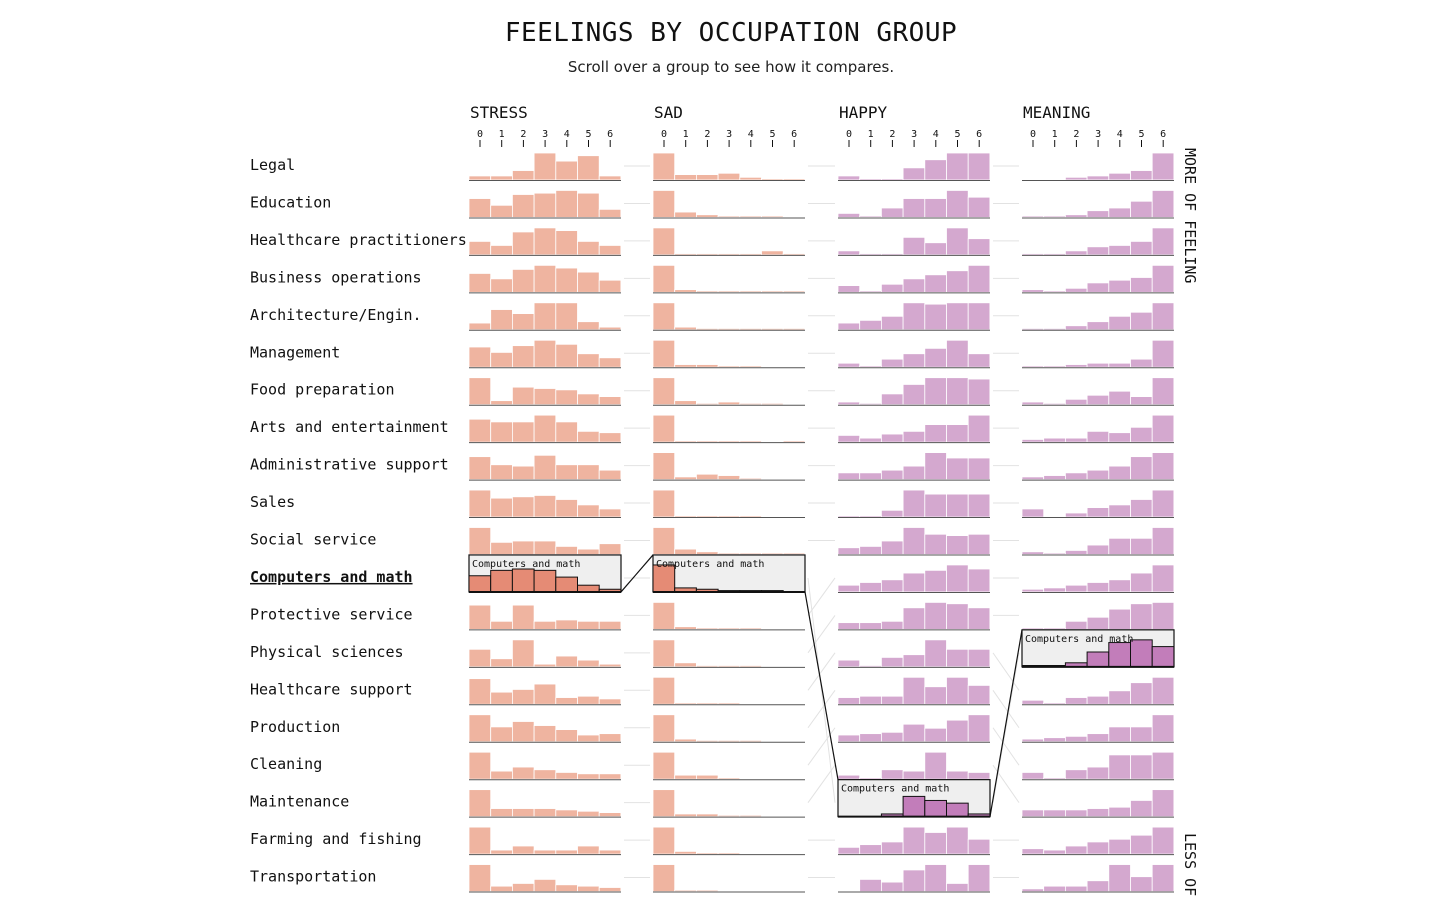 This screenshot has width=1456, height=901. I want to click on mini-histogram-sad-healthcare-practitioners, so click(729, 241).